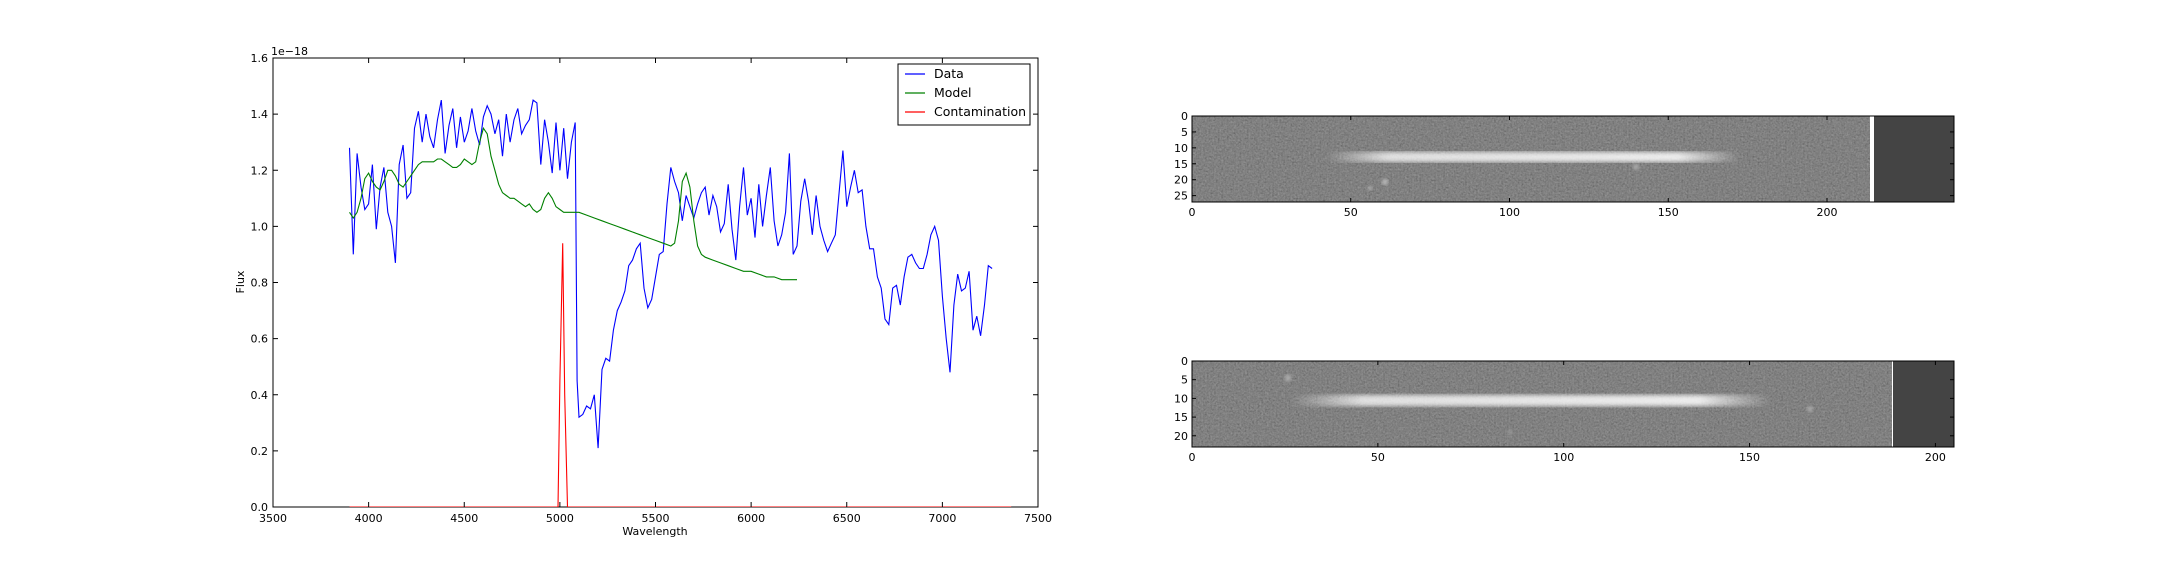  Describe the element at coordinates (1181, 196) in the screenshot. I see `y-tick-label: 25` at that location.